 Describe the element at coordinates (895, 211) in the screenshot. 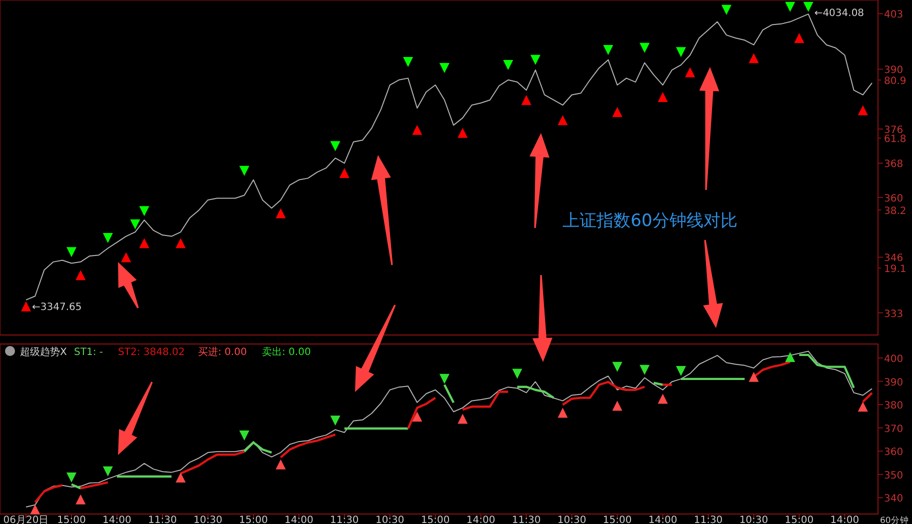

I see `y2-tick-label: 38.2` at that location.